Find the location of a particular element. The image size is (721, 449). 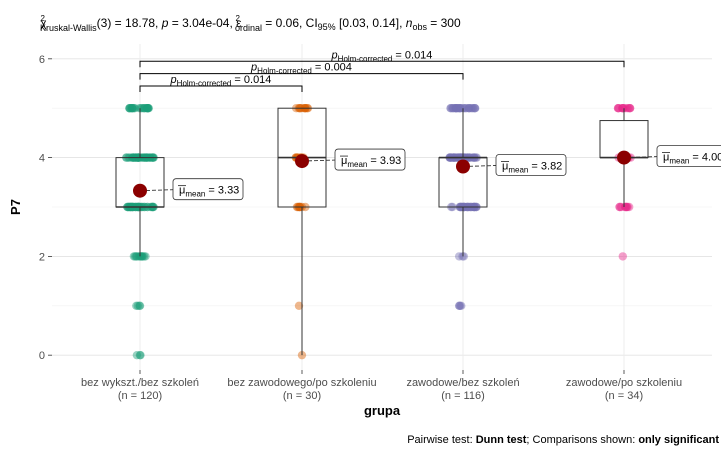

mean-label-value: = 3.33 is located at coordinates (222, 191).